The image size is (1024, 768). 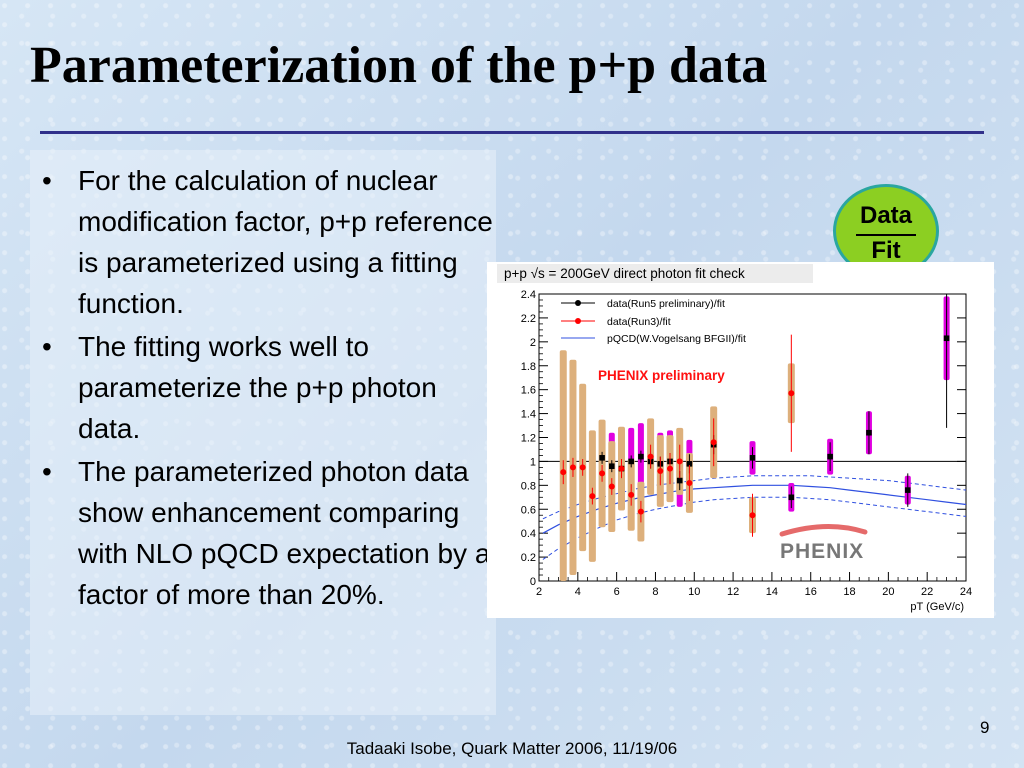 What do you see at coordinates (528, 510) in the screenshot?
I see `y-tick-label: 0.6` at bounding box center [528, 510].